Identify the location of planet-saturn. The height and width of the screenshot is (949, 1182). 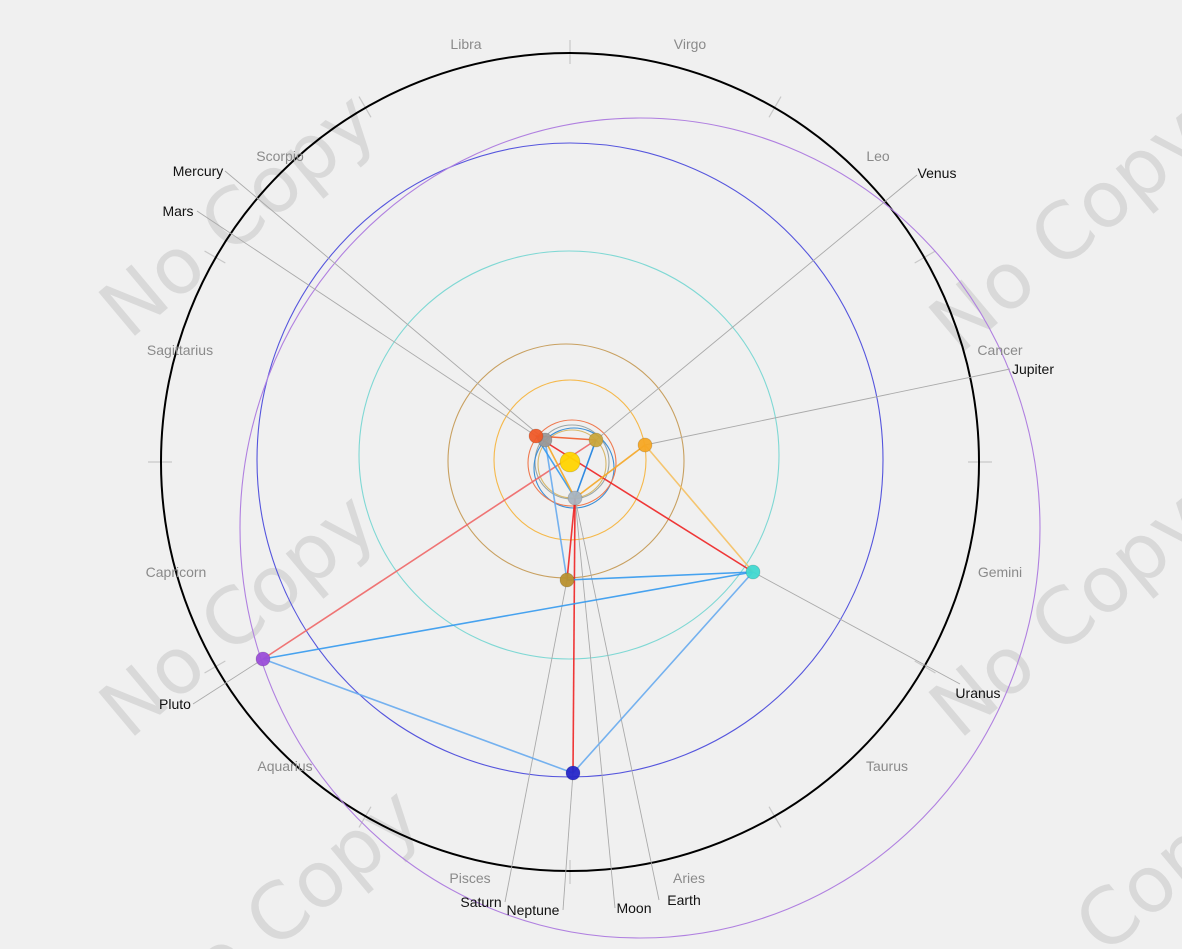
(567, 580).